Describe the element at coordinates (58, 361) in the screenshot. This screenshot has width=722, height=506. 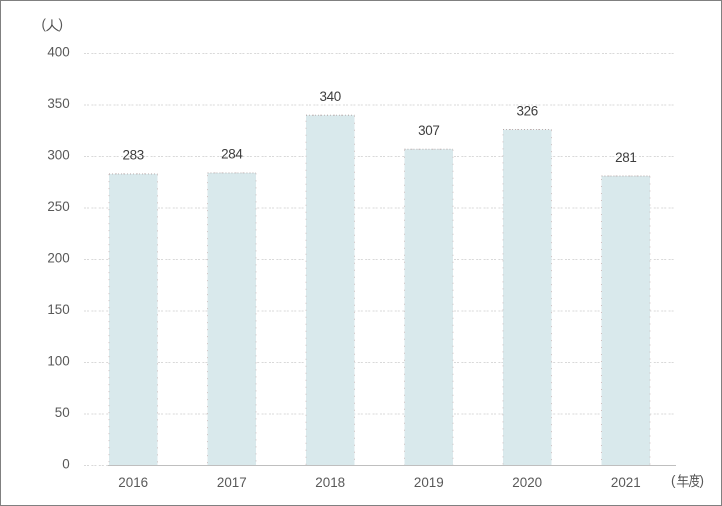
I see `svg-text: 100` at that location.